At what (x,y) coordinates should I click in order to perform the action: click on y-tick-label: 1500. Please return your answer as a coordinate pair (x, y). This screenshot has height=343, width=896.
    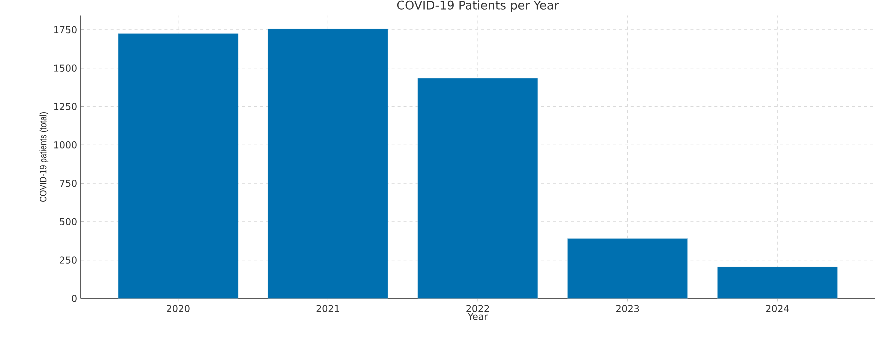
    Looking at the image, I should click on (65, 68).